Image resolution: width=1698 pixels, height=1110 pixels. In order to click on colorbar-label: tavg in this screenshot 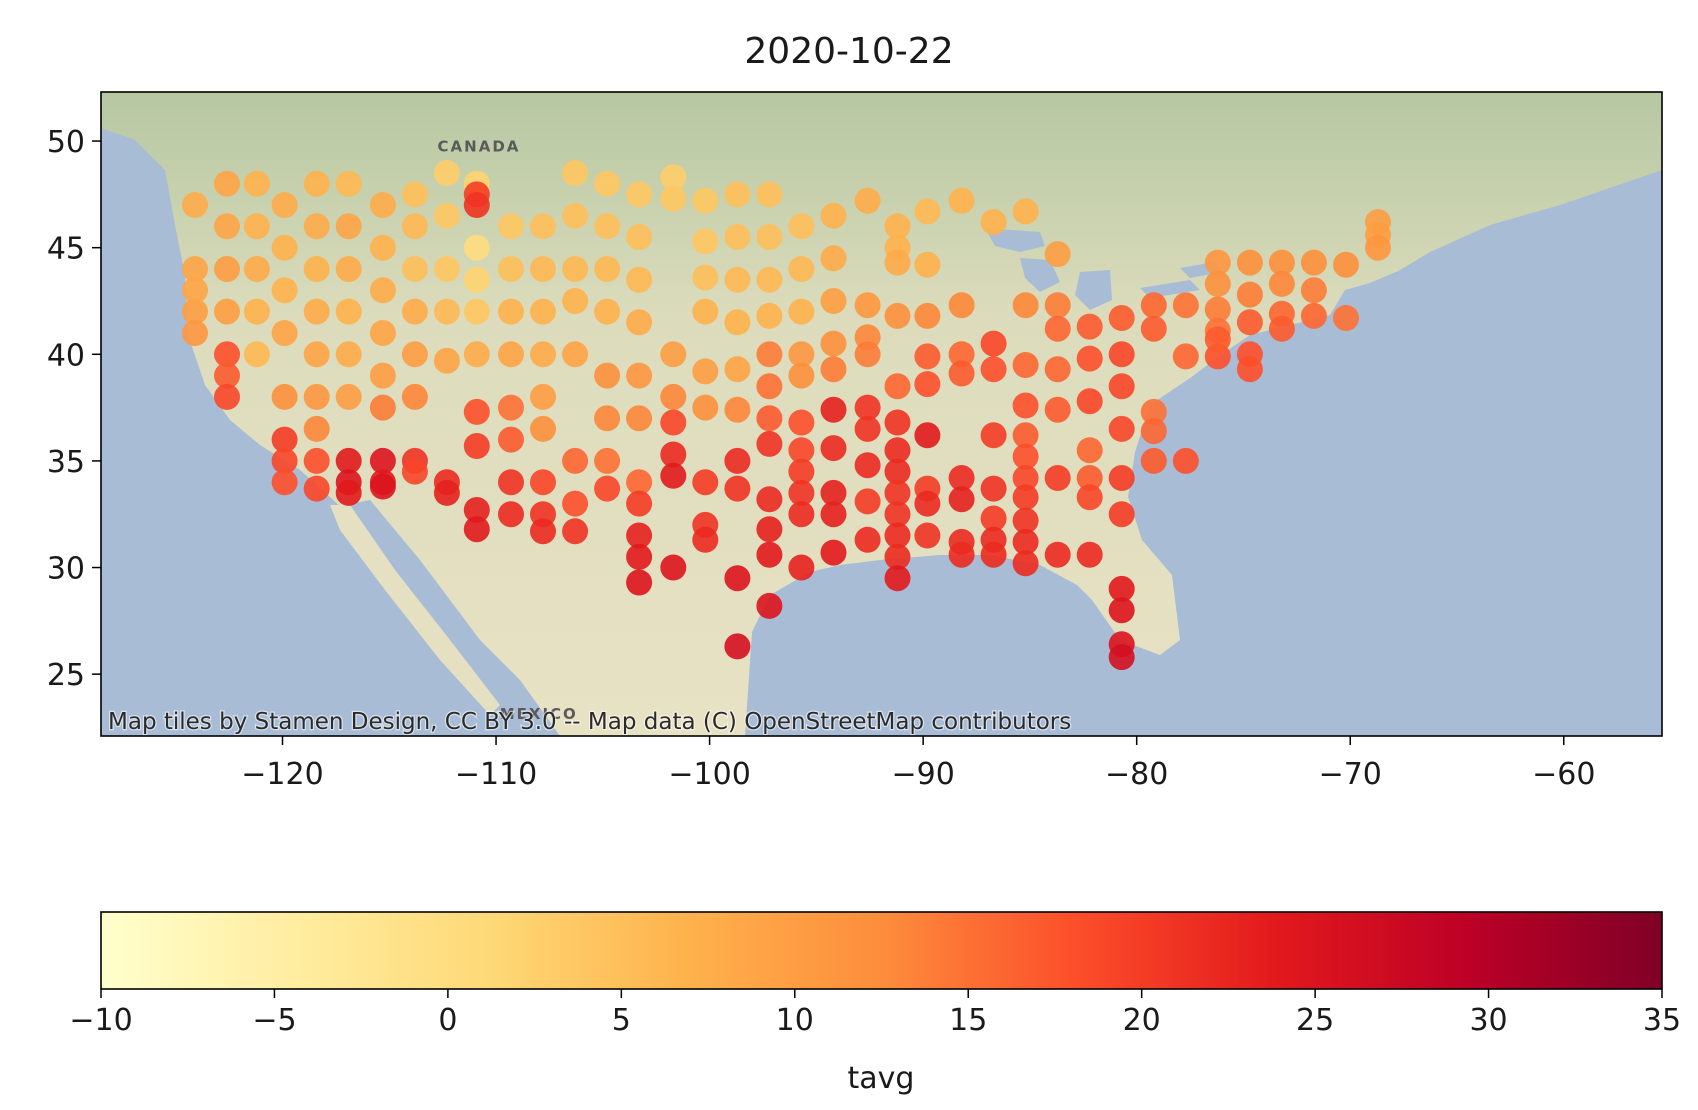, I will do `click(881, 1078)`.